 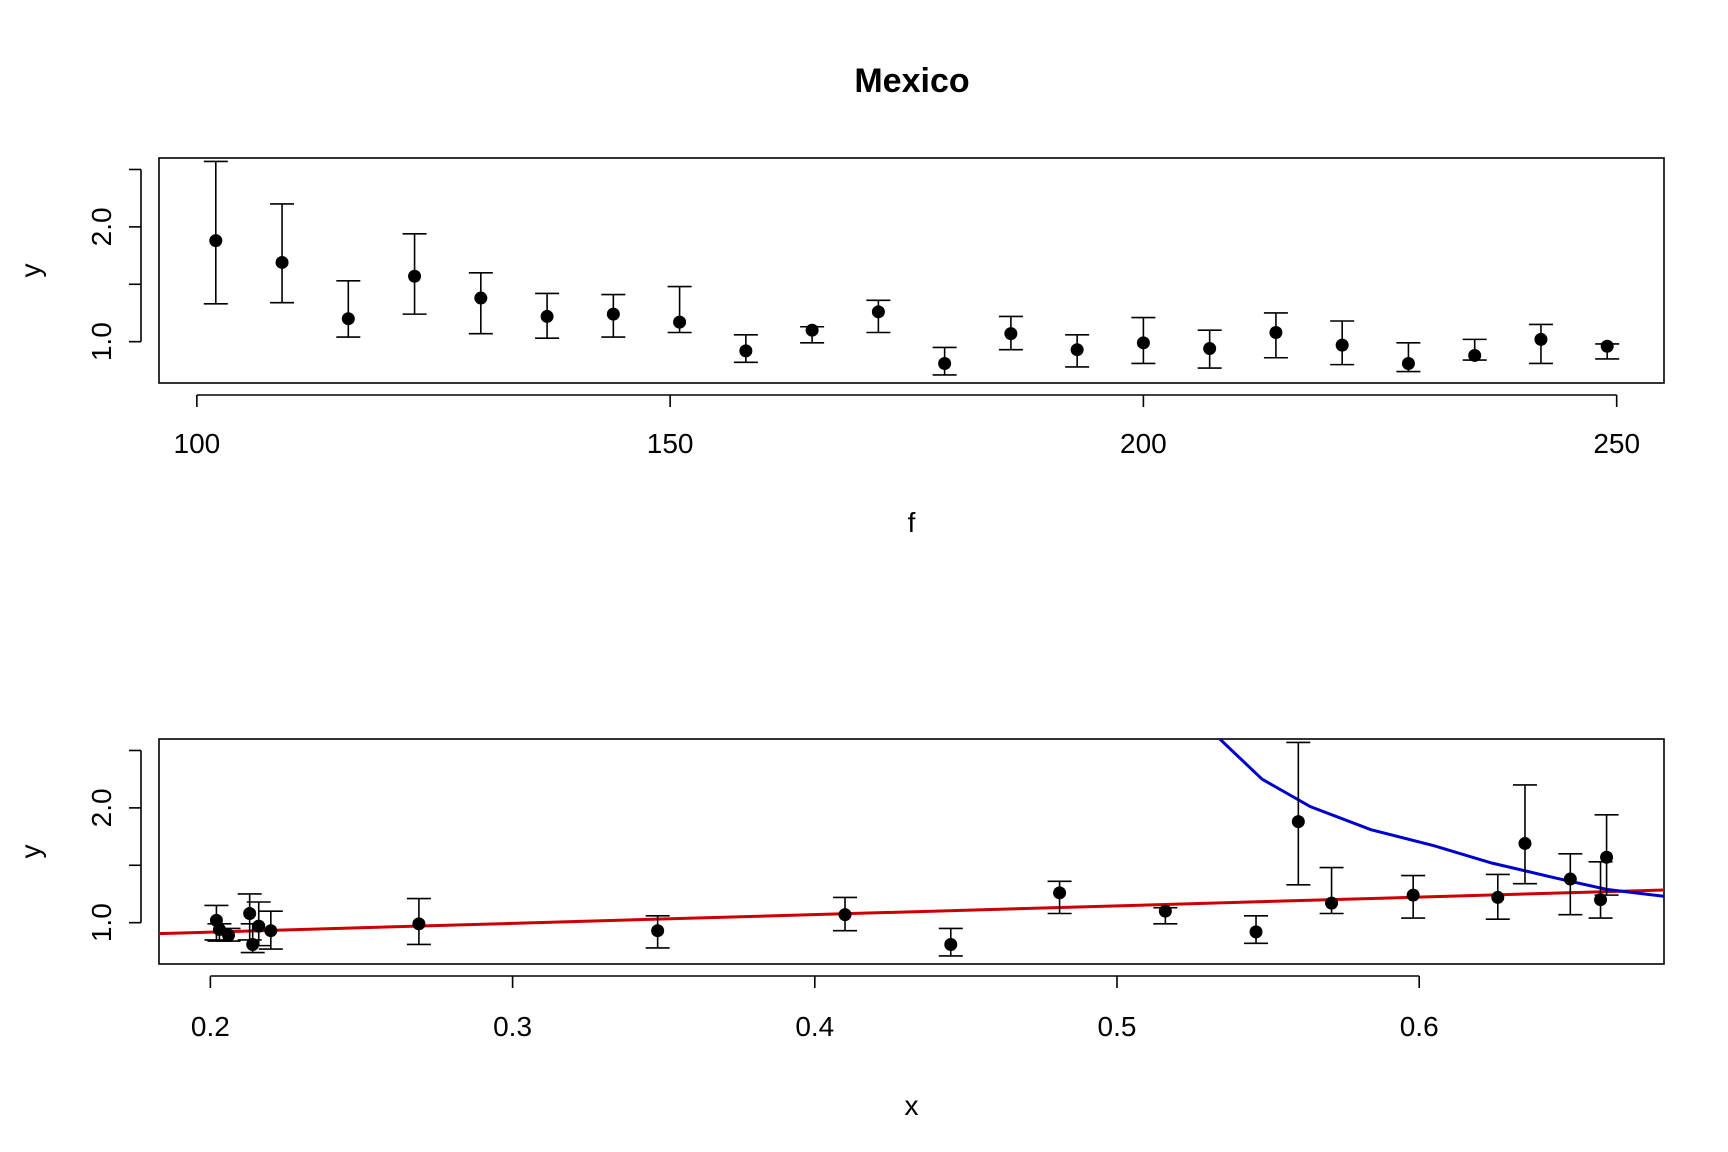 I want to click on x-tick-label: 250, so click(x=1616, y=443).